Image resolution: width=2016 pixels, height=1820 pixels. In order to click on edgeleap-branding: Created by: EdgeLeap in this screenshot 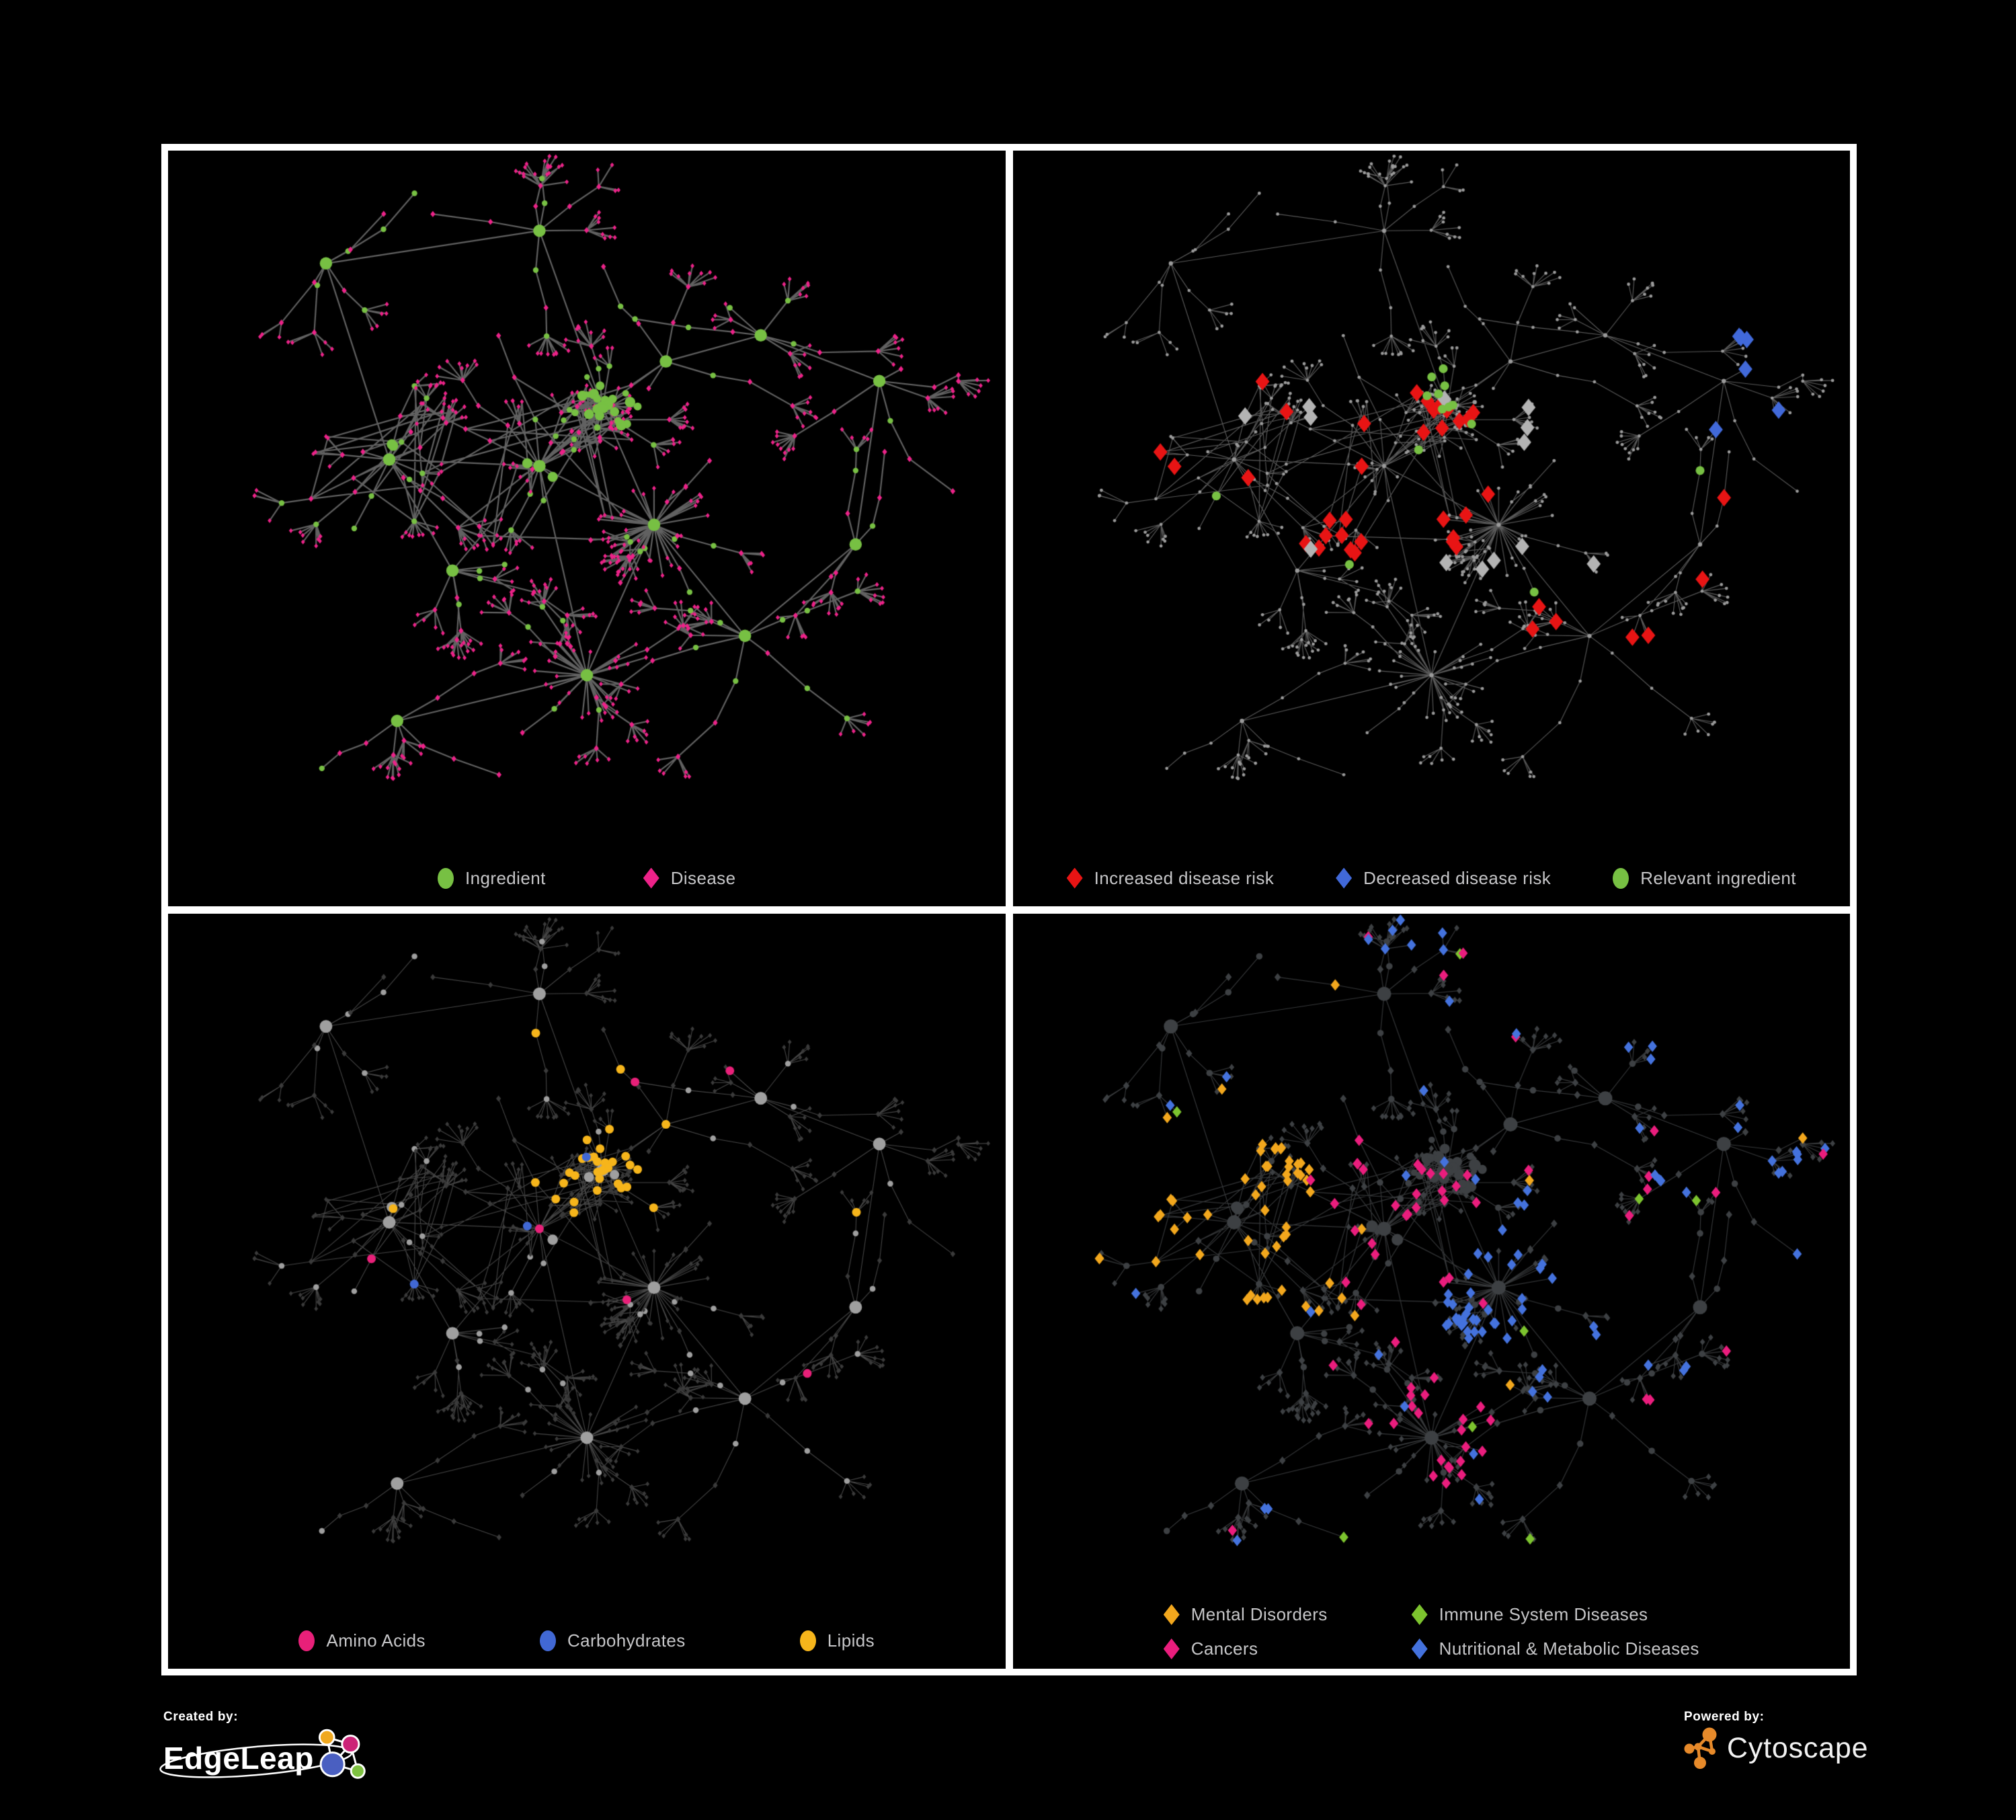, I will do `click(262, 1749)`.